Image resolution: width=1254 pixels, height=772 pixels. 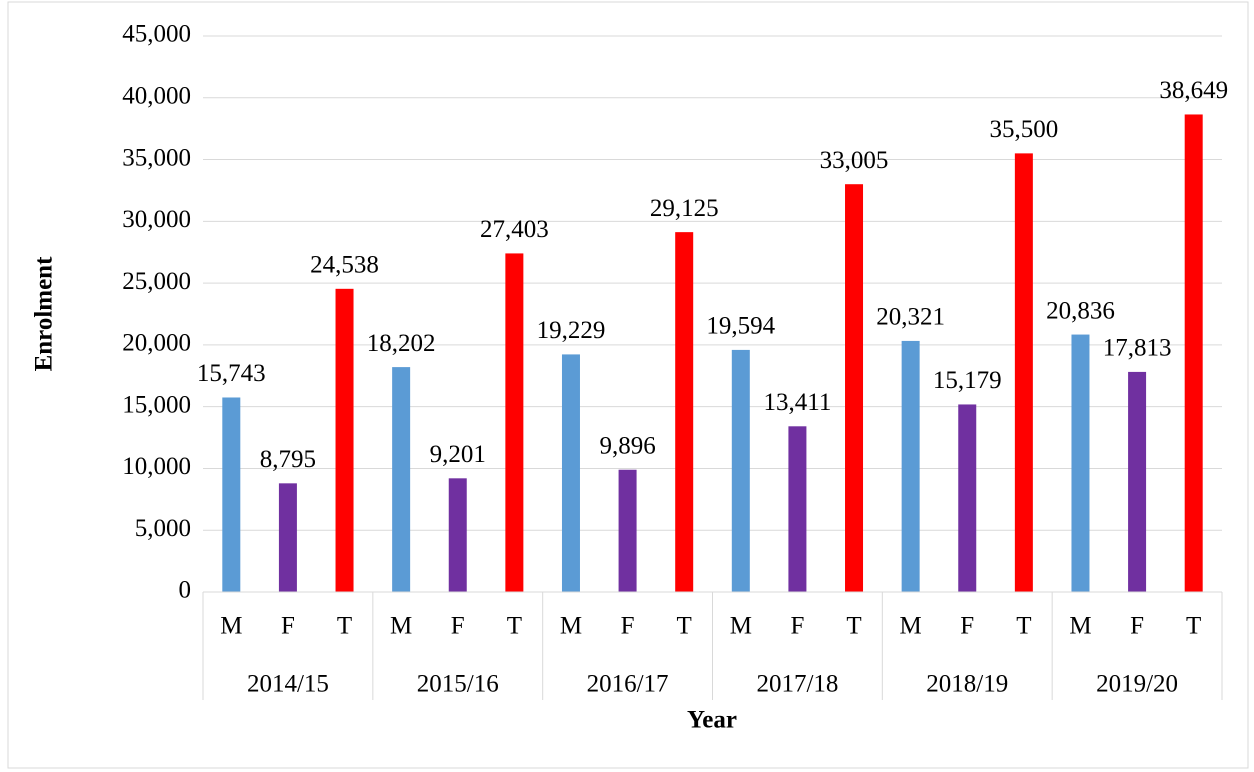 What do you see at coordinates (156, 157) in the screenshot?
I see `y-tick-label: 35,000` at bounding box center [156, 157].